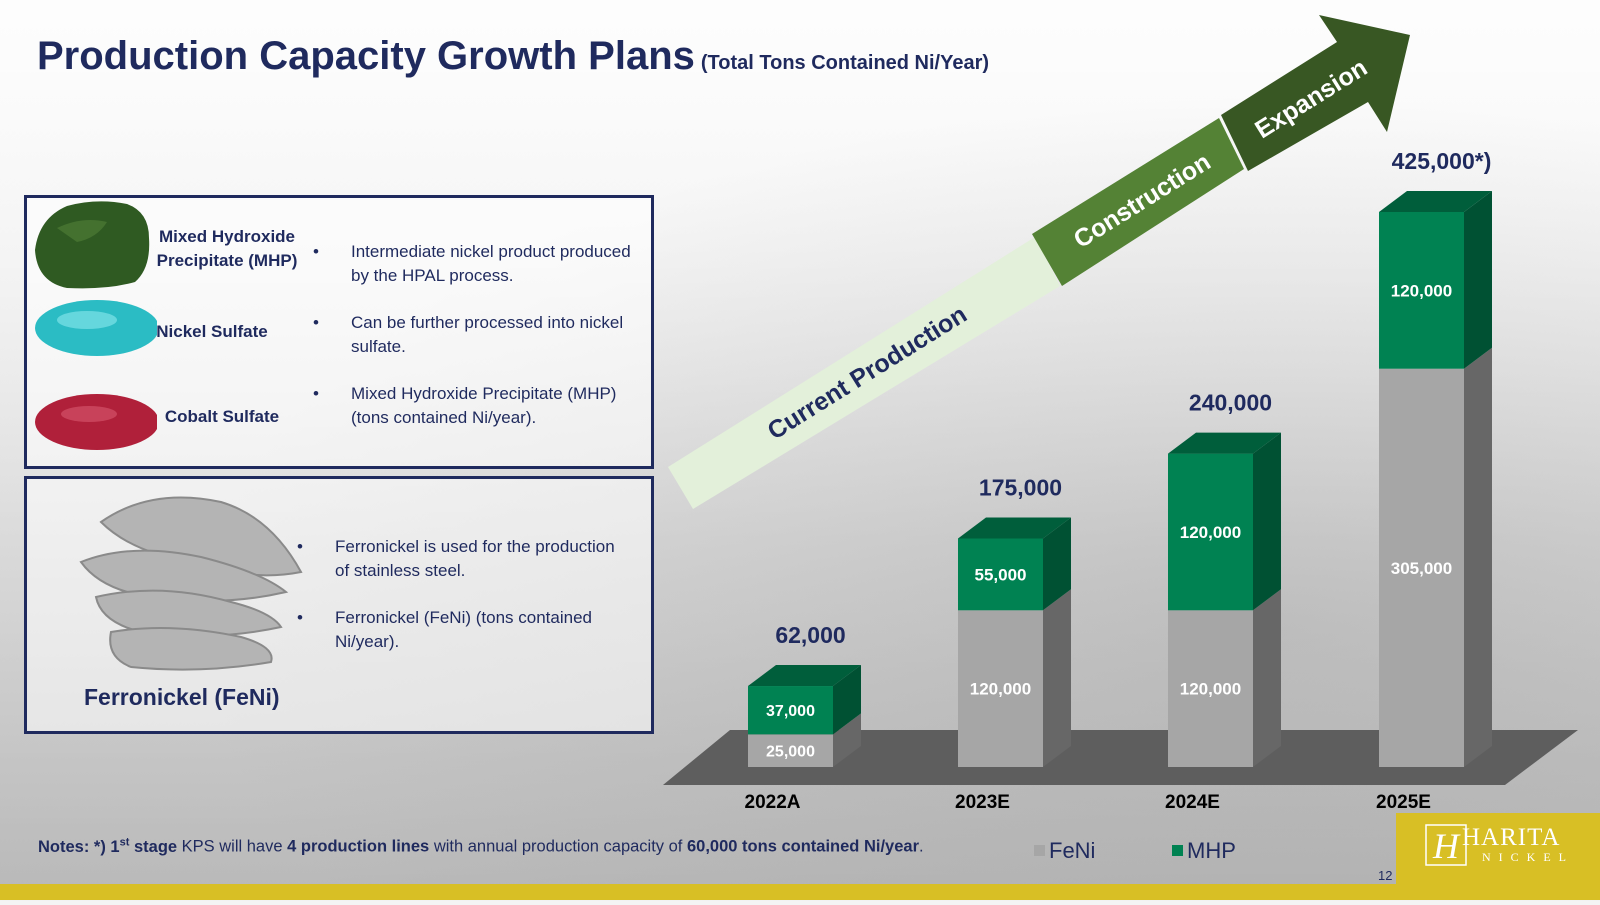 The height and width of the screenshot is (905, 1600). Describe the element at coordinates (1014, 528) in the screenshot. I see `bar-top-2023E` at that location.